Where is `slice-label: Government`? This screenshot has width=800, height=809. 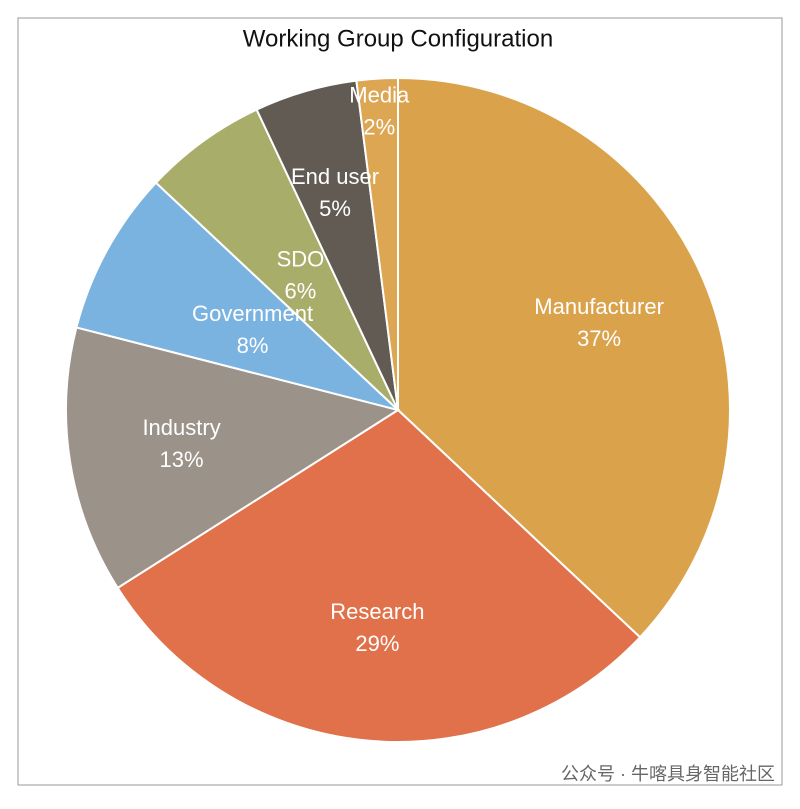 slice-label: Government is located at coordinates (252, 313).